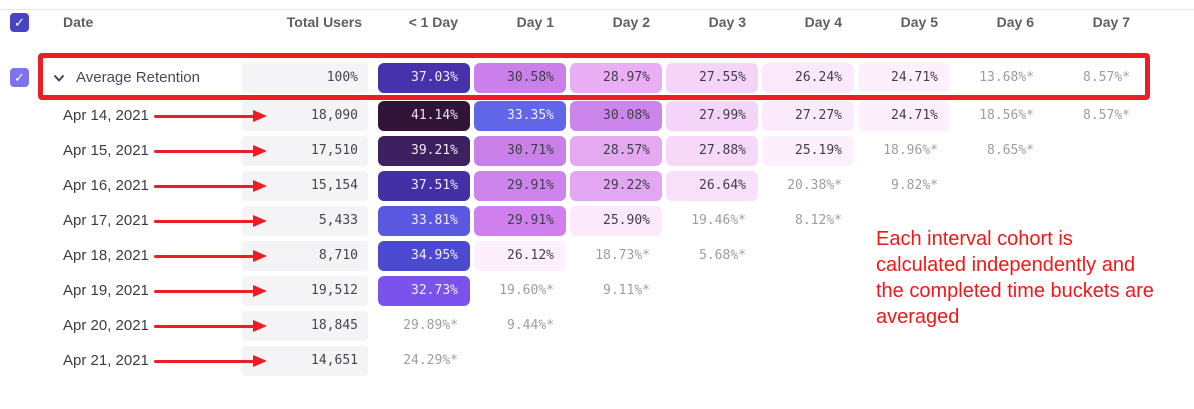 This screenshot has width=1194, height=409. I want to click on retention-cell: 37.03%, so click(424, 78).